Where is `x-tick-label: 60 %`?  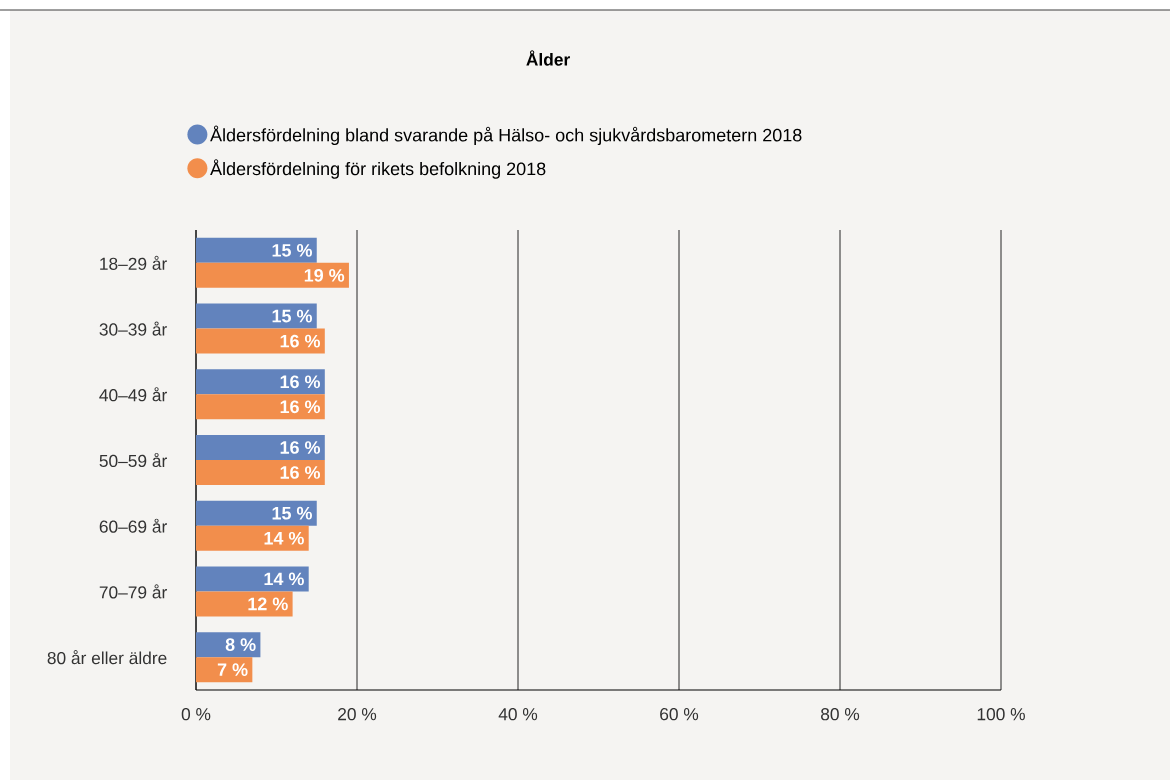
x-tick-label: 60 % is located at coordinates (679, 714).